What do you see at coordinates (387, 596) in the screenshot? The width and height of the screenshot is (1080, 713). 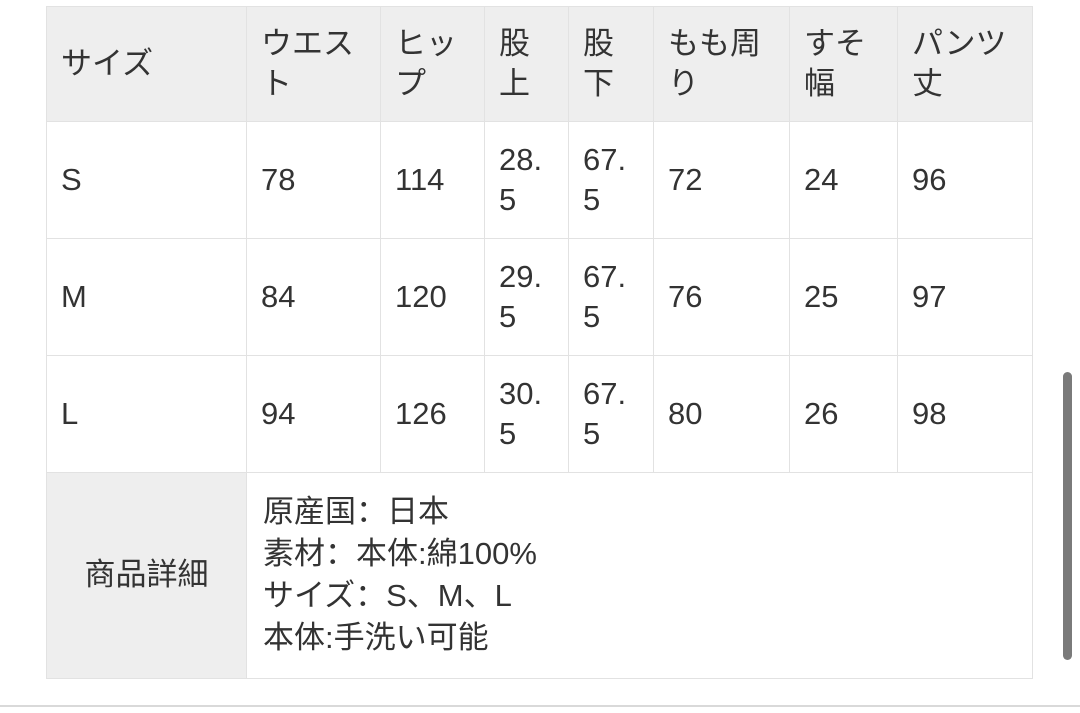 I see `detail-line-sizes: サイズ：S、M、L` at bounding box center [387, 596].